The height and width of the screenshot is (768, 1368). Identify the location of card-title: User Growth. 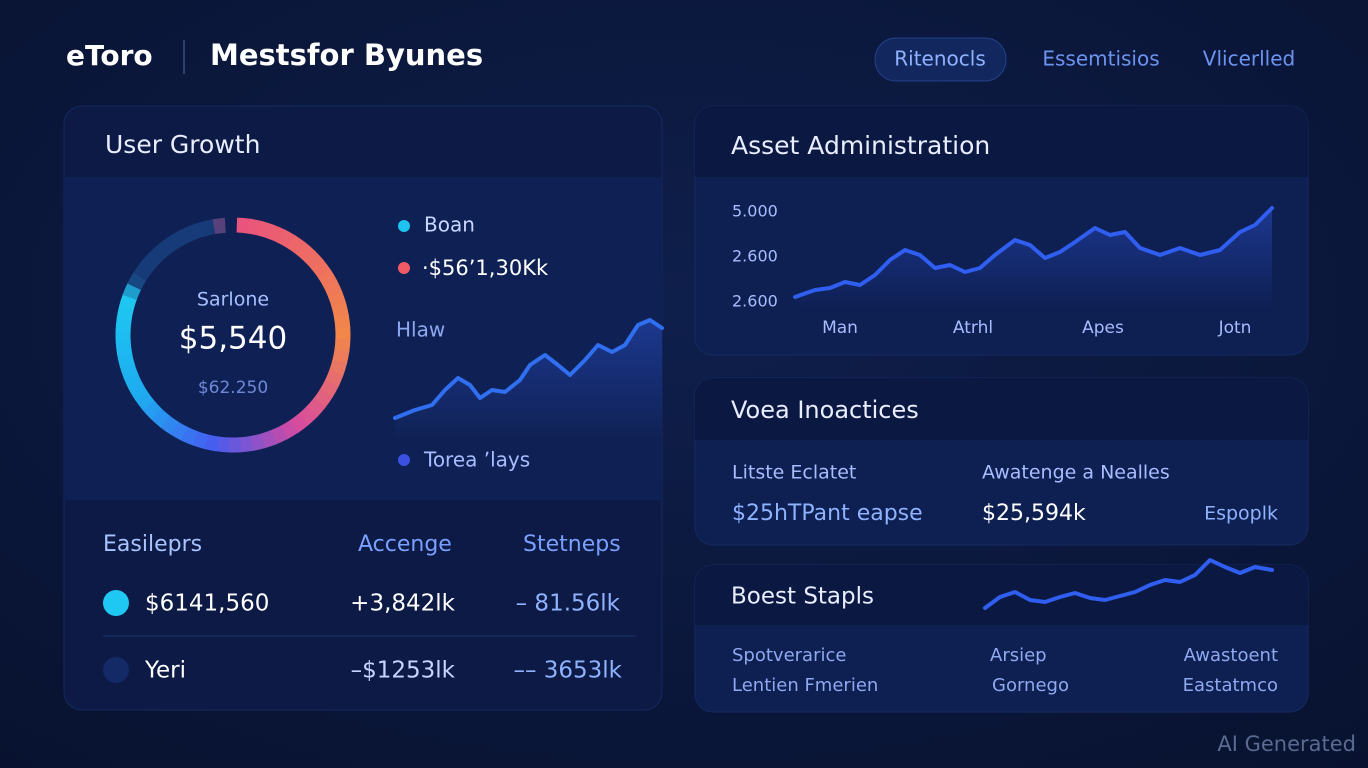
(182, 144).